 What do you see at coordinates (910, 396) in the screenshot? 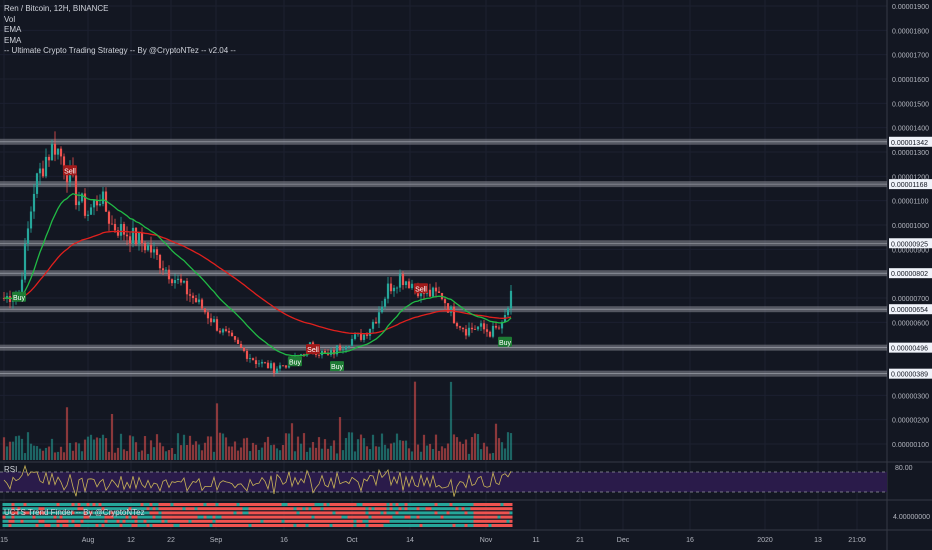
I see `price-axis-label: 0.00000300` at bounding box center [910, 396].